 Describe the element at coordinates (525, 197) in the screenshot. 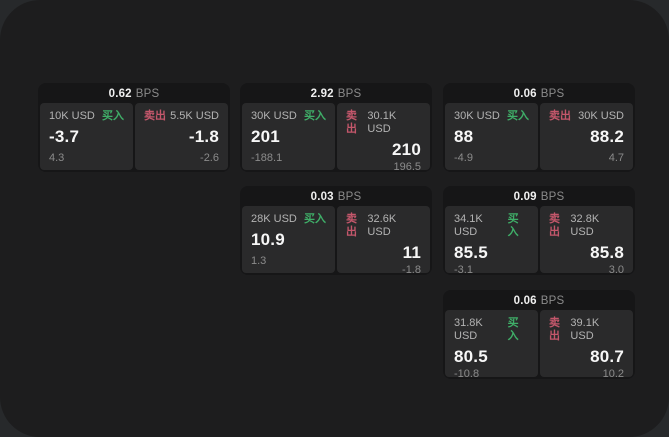

I see `spread-value: 0.09` at that location.